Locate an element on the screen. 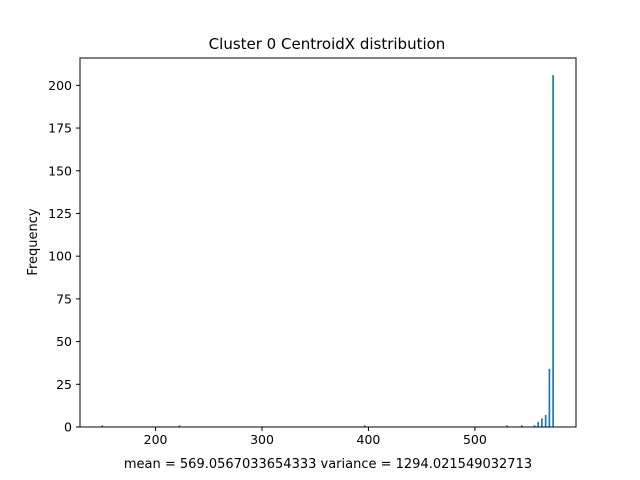 The height and width of the screenshot is (480, 640). y-tick-label: 175 is located at coordinates (60, 128).